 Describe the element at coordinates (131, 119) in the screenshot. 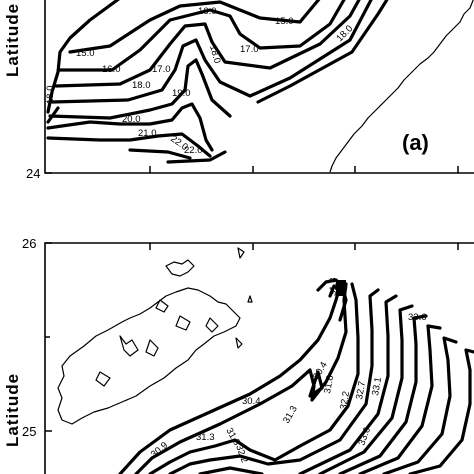

I see `panel-a-clabel: 20.0` at that location.